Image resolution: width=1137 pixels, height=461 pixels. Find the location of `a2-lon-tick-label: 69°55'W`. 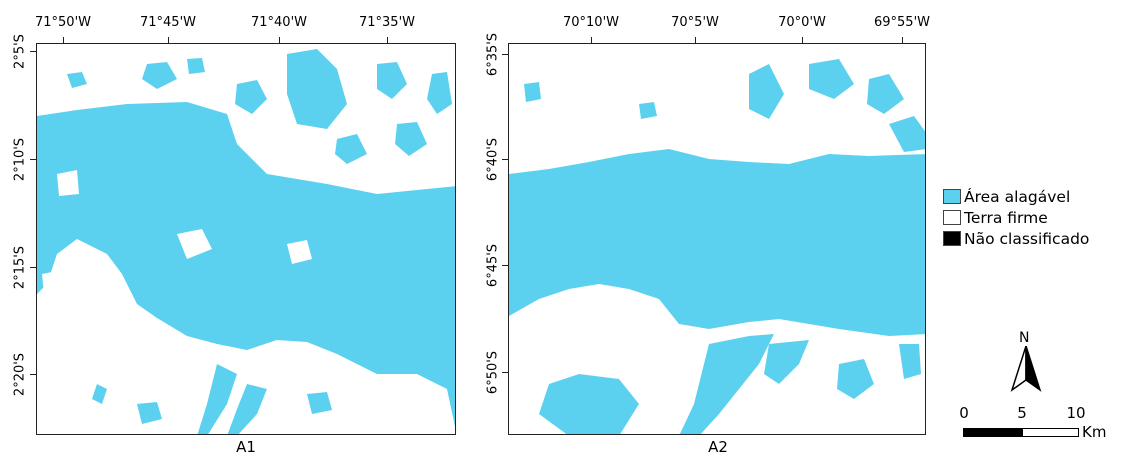

a2-lon-tick-label: 69°55'W is located at coordinates (902, 22).